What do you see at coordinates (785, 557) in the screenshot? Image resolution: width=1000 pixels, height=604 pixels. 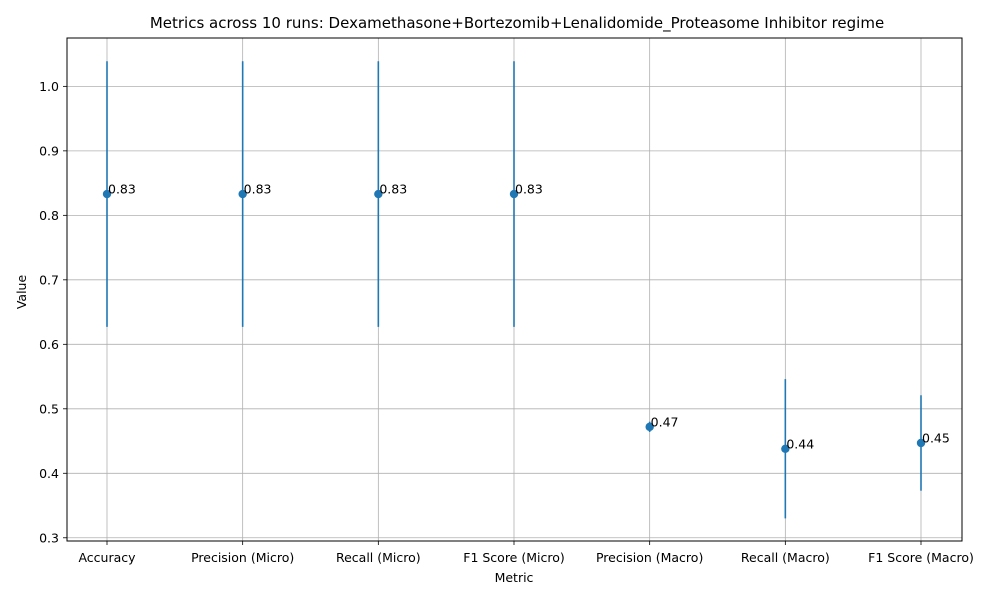 I see `x-tick-label: Recall (Macro)` at bounding box center [785, 557].